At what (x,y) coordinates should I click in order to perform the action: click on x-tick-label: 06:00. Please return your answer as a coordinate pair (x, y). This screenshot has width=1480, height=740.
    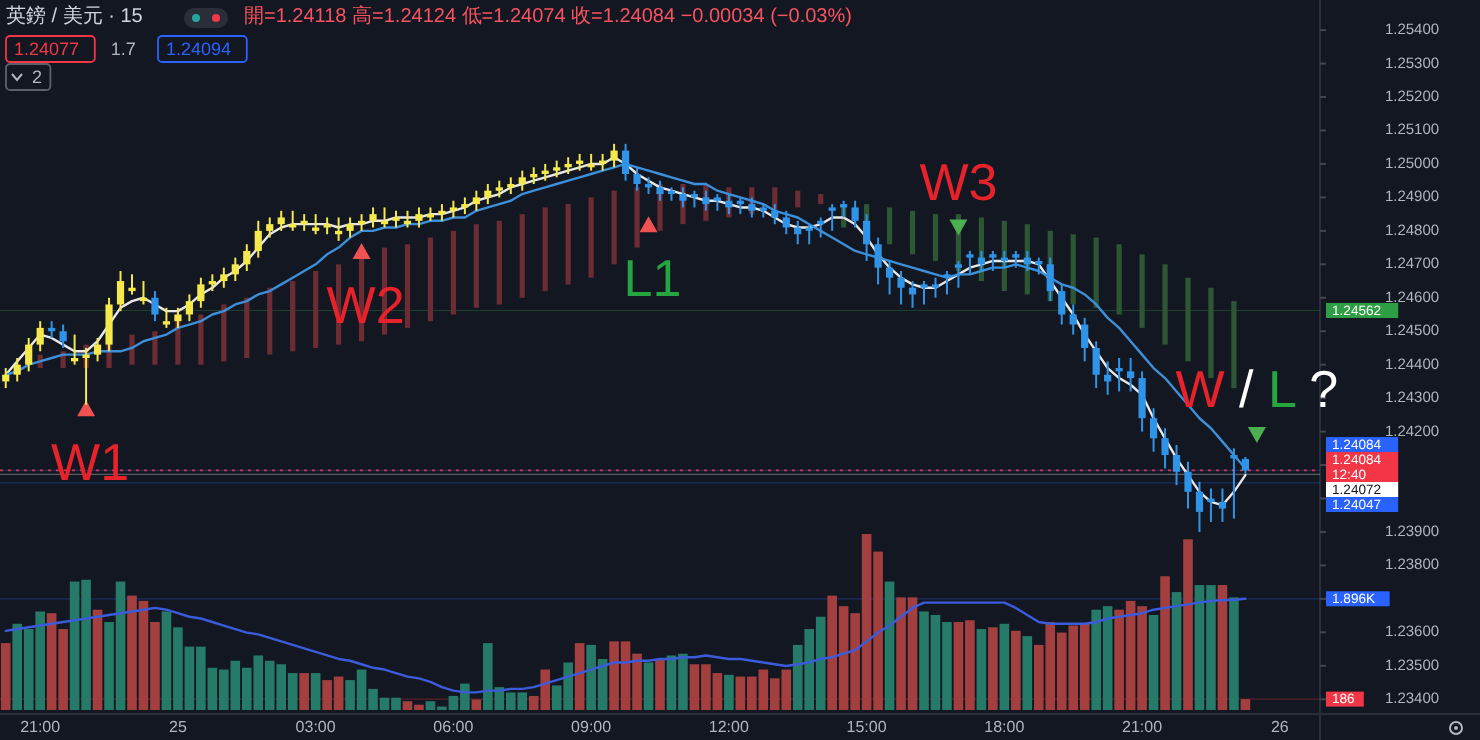
    Looking at the image, I should click on (454, 727).